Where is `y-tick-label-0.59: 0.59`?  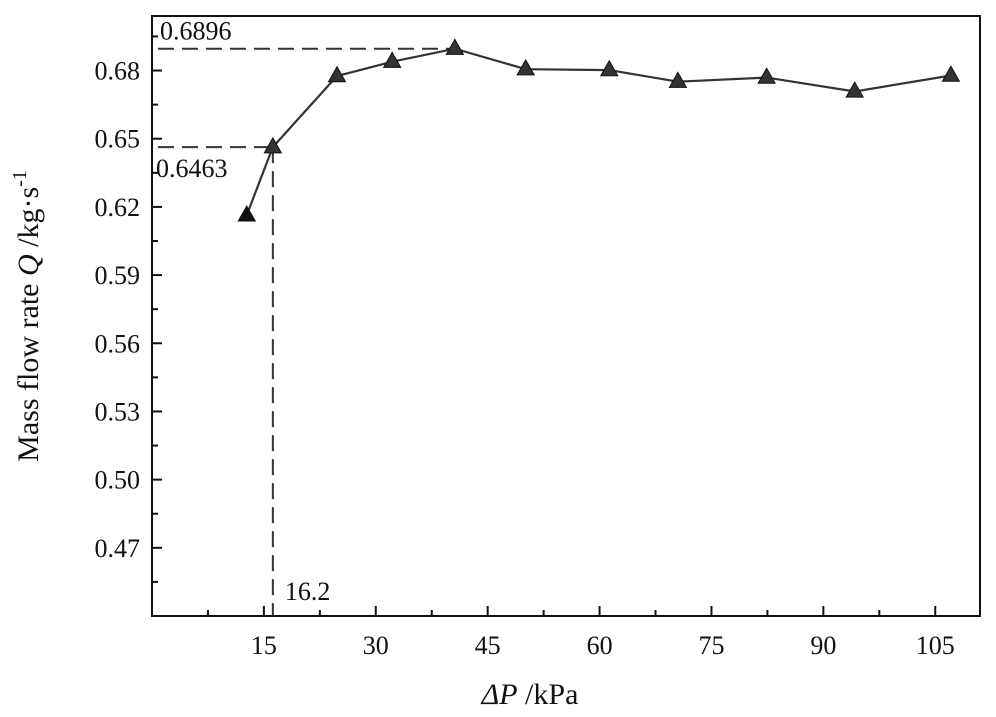 y-tick-label-0.59: 0.59 is located at coordinates (118, 275).